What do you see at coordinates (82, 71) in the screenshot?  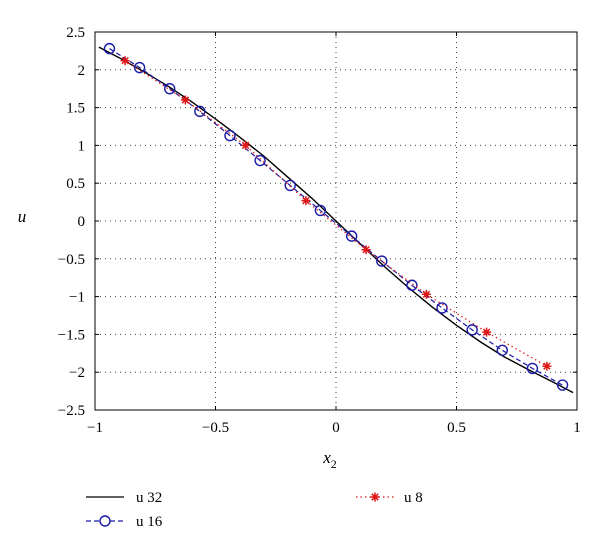 I see `y-tick-label: 2` at bounding box center [82, 71].